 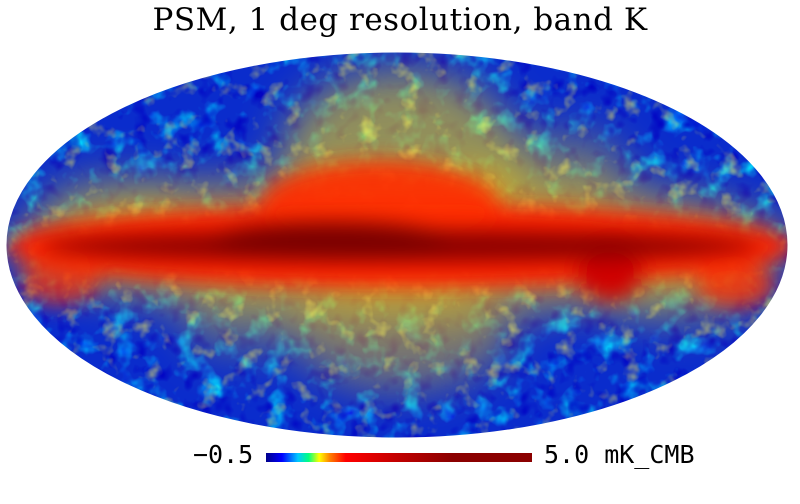 I want to click on colorbar: −0.5 5.0 mK_CMB, so click(x=400, y=460).